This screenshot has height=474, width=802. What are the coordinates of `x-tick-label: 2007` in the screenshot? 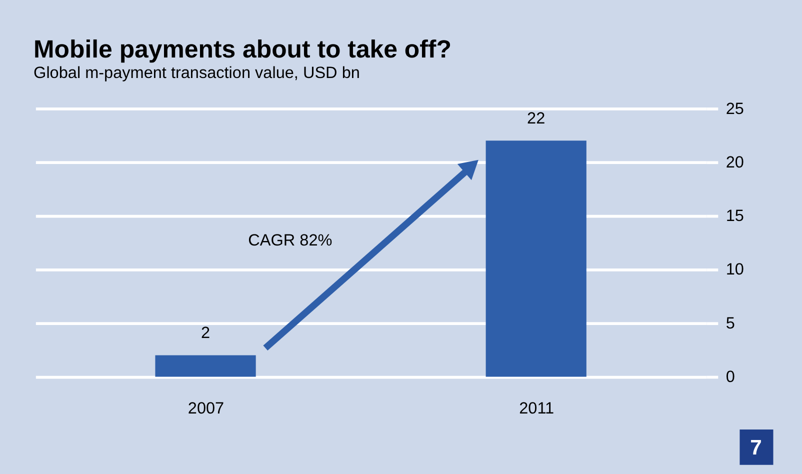 It's located at (206, 409).